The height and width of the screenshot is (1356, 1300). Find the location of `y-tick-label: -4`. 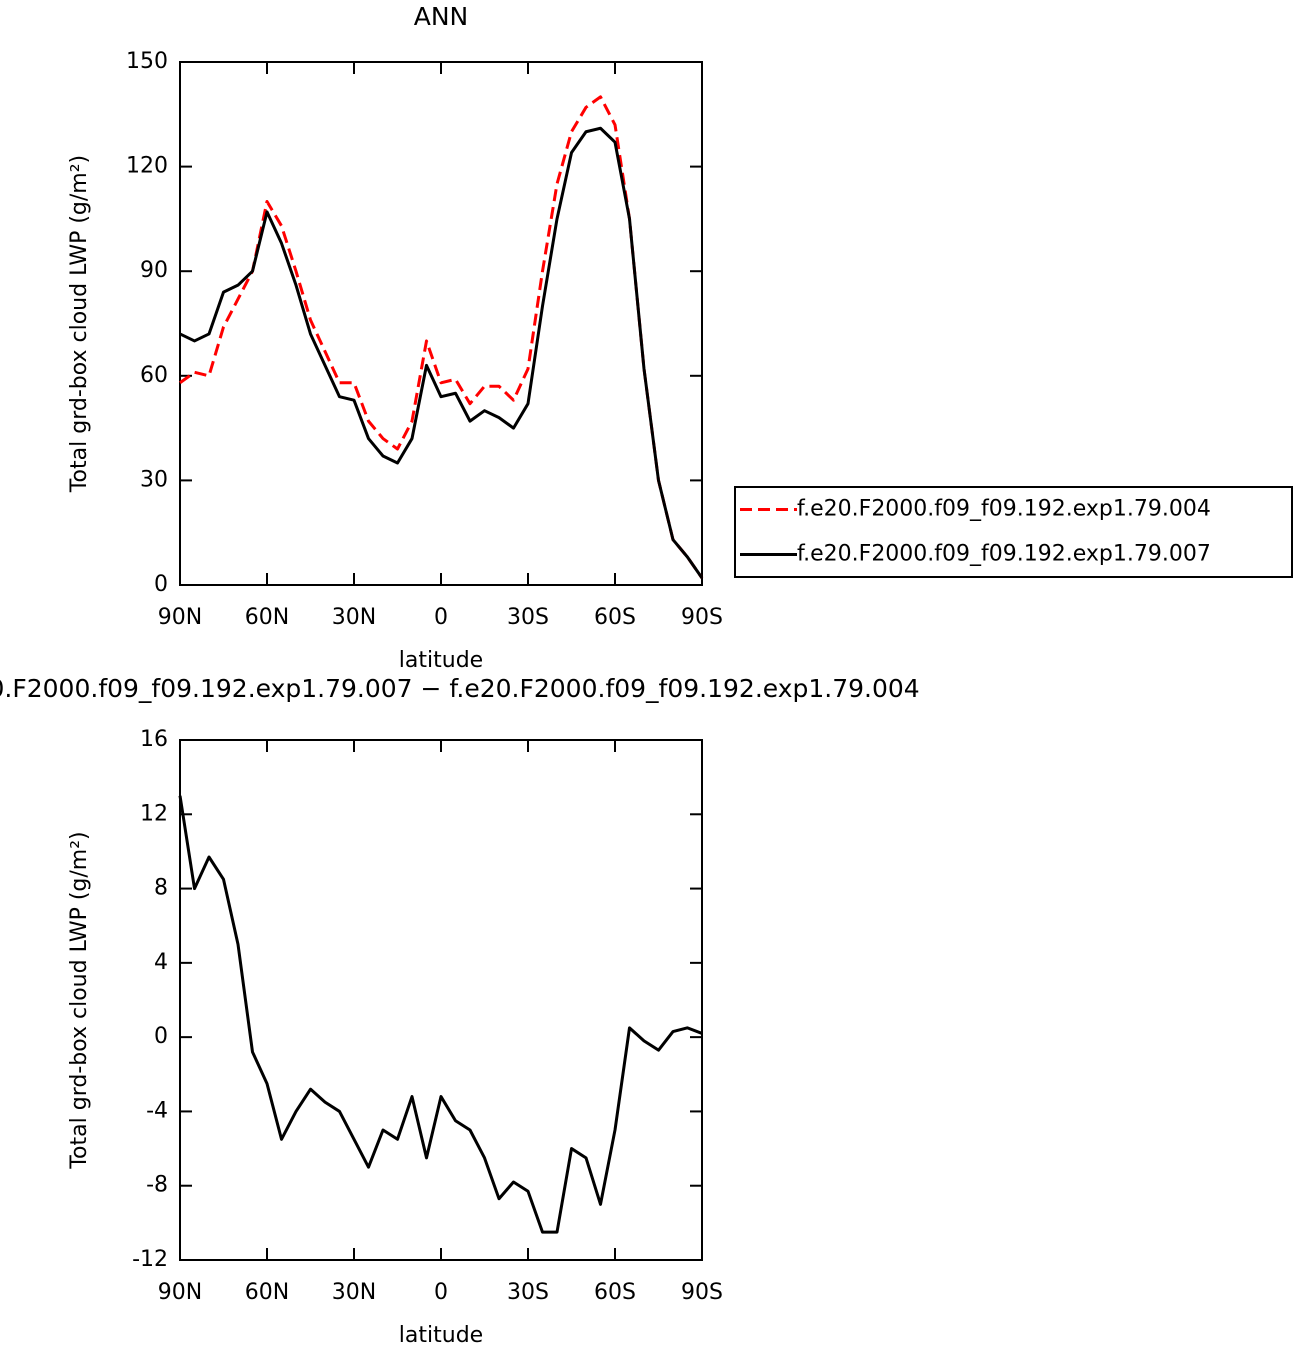

y-tick-label: -4 is located at coordinates (157, 1110).